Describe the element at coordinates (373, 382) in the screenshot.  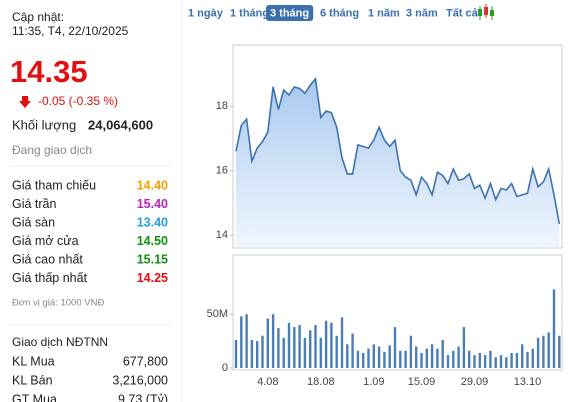
I see `x-tick-label: 1.09` at that location.